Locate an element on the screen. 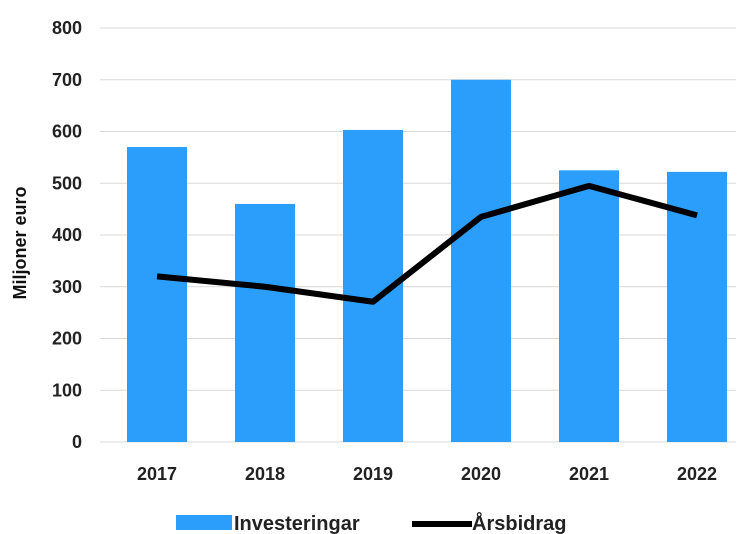 This screenshot has width=738, height=534. bar-2022 is located at coordinates (697, 307).